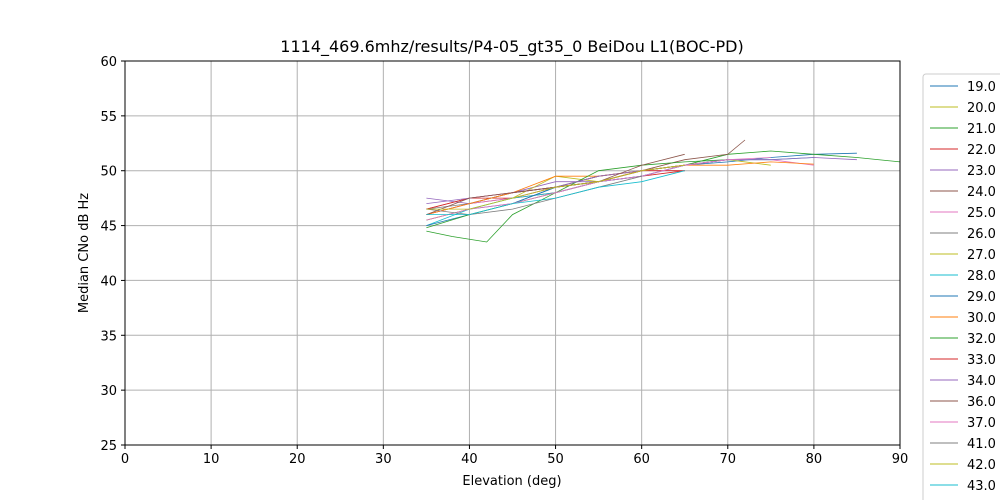  Describe the element at coordinates (981, 402) in the screenshot. I see `legend-label: 36.0` at that location.